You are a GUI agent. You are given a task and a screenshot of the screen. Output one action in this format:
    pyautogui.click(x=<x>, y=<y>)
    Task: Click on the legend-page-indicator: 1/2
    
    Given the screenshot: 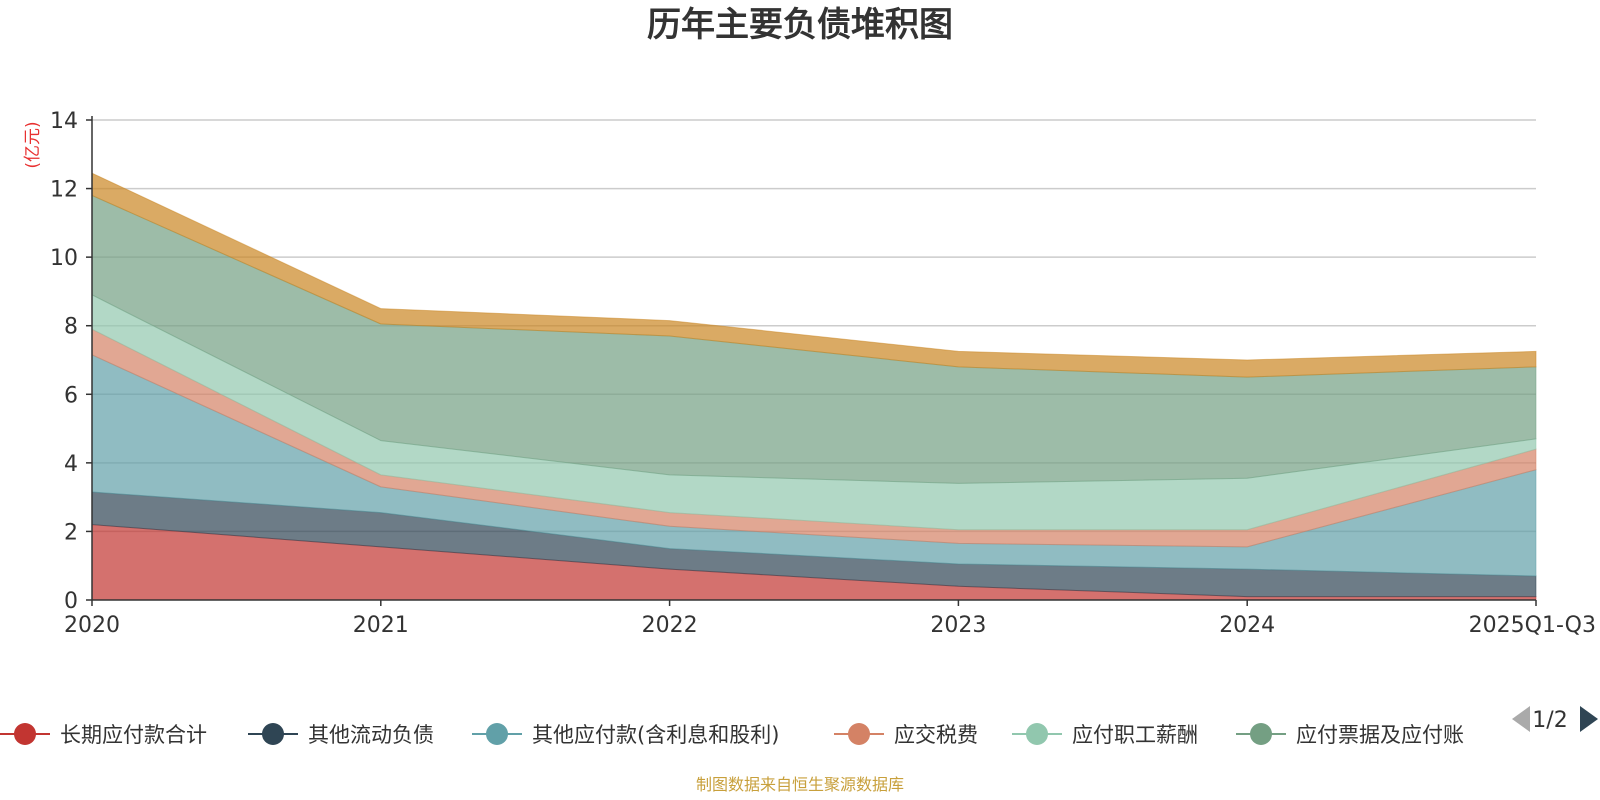 What is the action you would take?
    pyautogui.click(x=1549, y=720)
    